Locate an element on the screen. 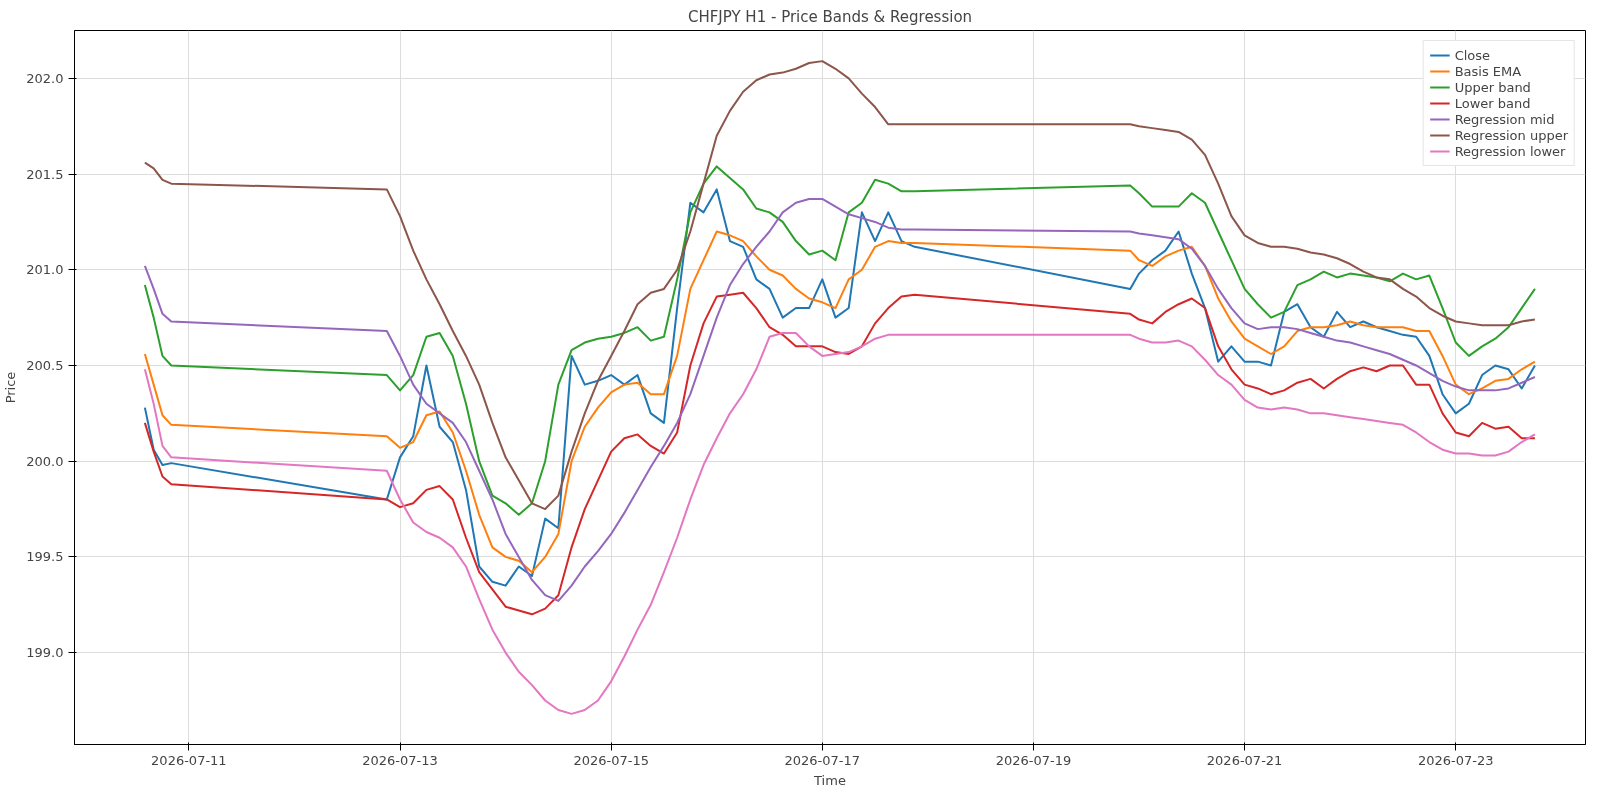  x-tick-label: 2026-07-11 is located at coordinates (189, 760).